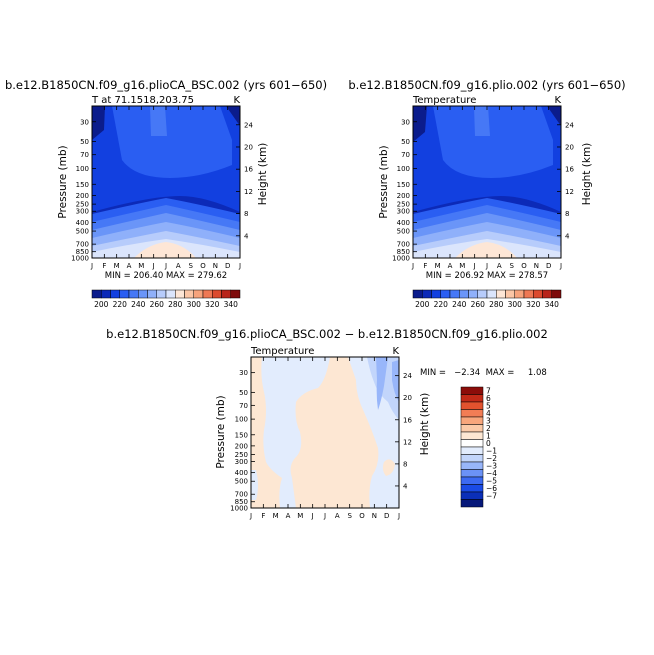  I want to click on panel-right-minmax: MIN = 206.92 MAX = 278.57, so click(487, 276).